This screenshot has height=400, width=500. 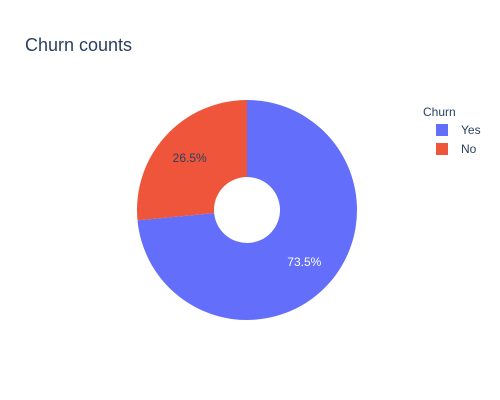 I want to click on legend-item-yes: Yes, so click(x=458, y=130).